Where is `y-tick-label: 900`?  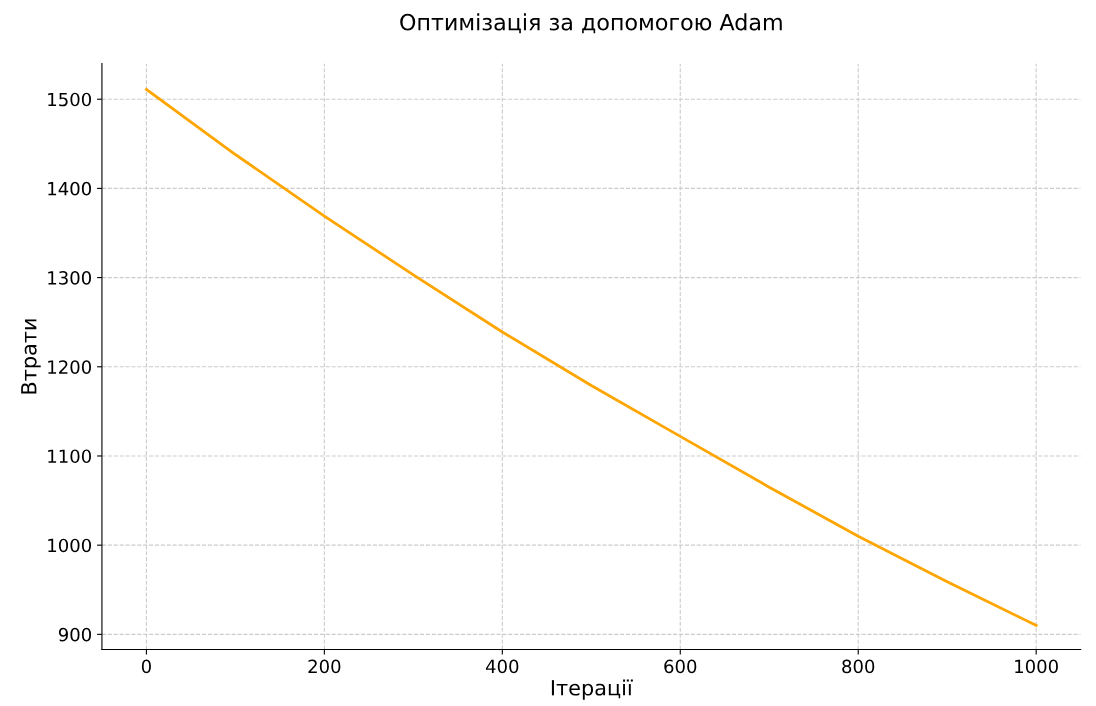 y-tick-label: 900 is located at coordinates (75, 634).